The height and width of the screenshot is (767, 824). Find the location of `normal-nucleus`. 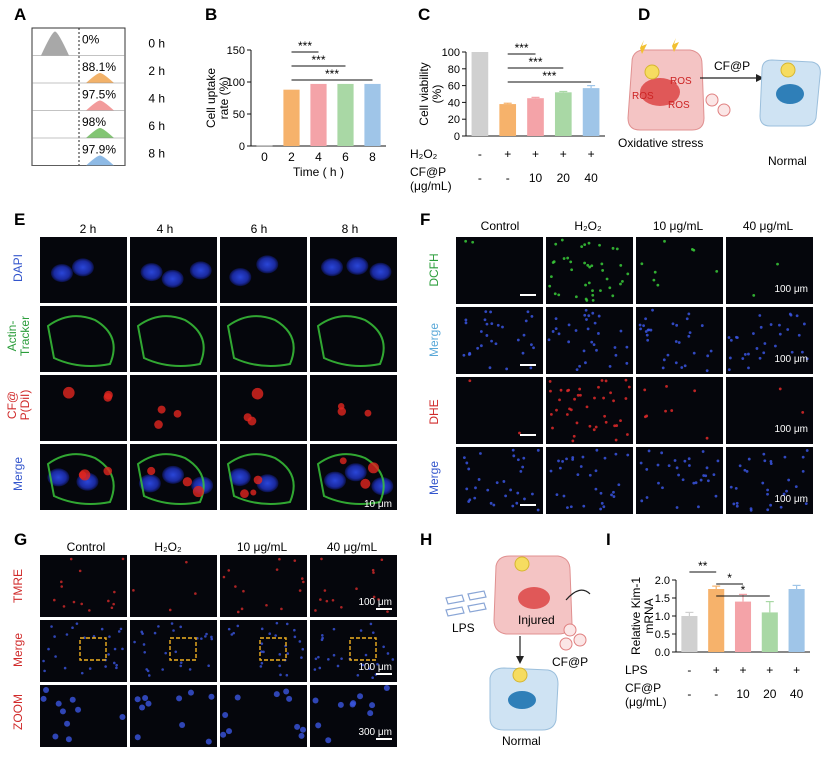

normal-nucleus is located at coordinates (522, 700).